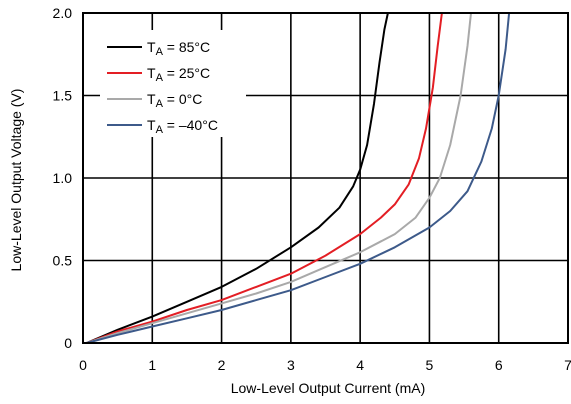  Describe the element at coordinates (499, 365) in the screenshot. I see `x-tick-label: 6` at that location.